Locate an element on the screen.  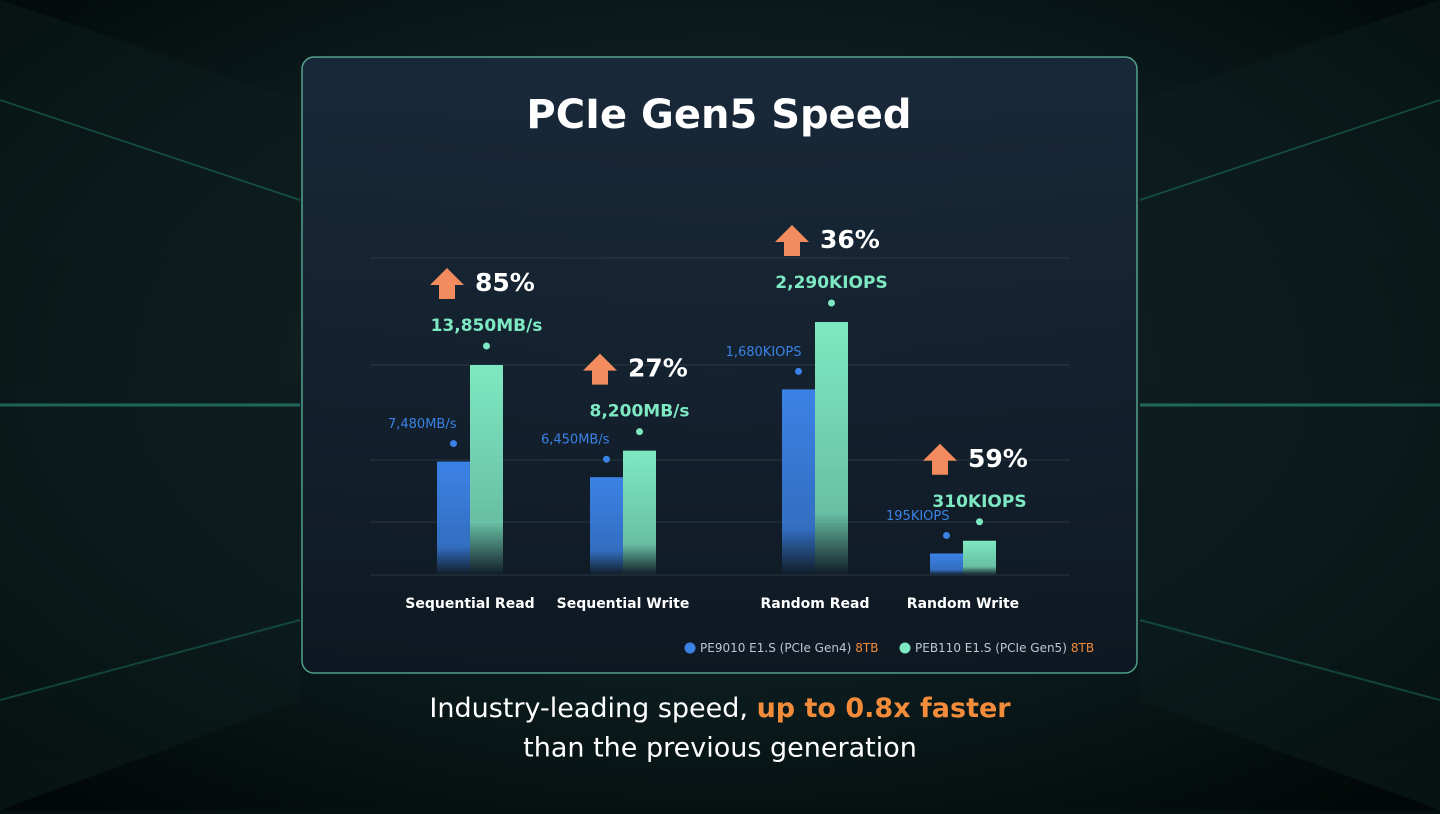
legend-entry: PEB110 E1.S (PCIe Gen5) 8TB is located at coordinates (1004, 648).